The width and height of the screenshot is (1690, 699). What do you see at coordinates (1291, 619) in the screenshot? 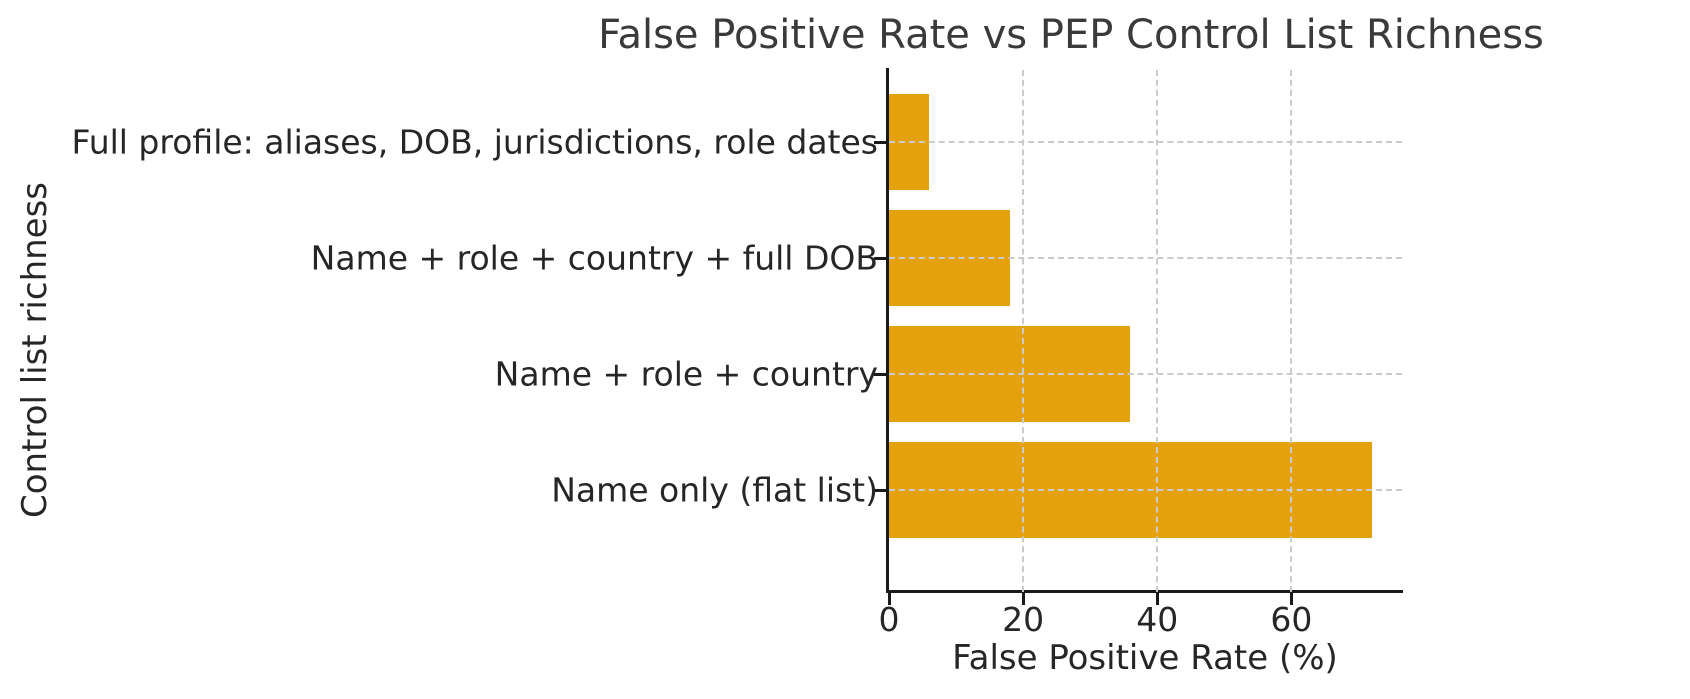
I see `x-tick-label: 60` at bounding box center [1291, 619].